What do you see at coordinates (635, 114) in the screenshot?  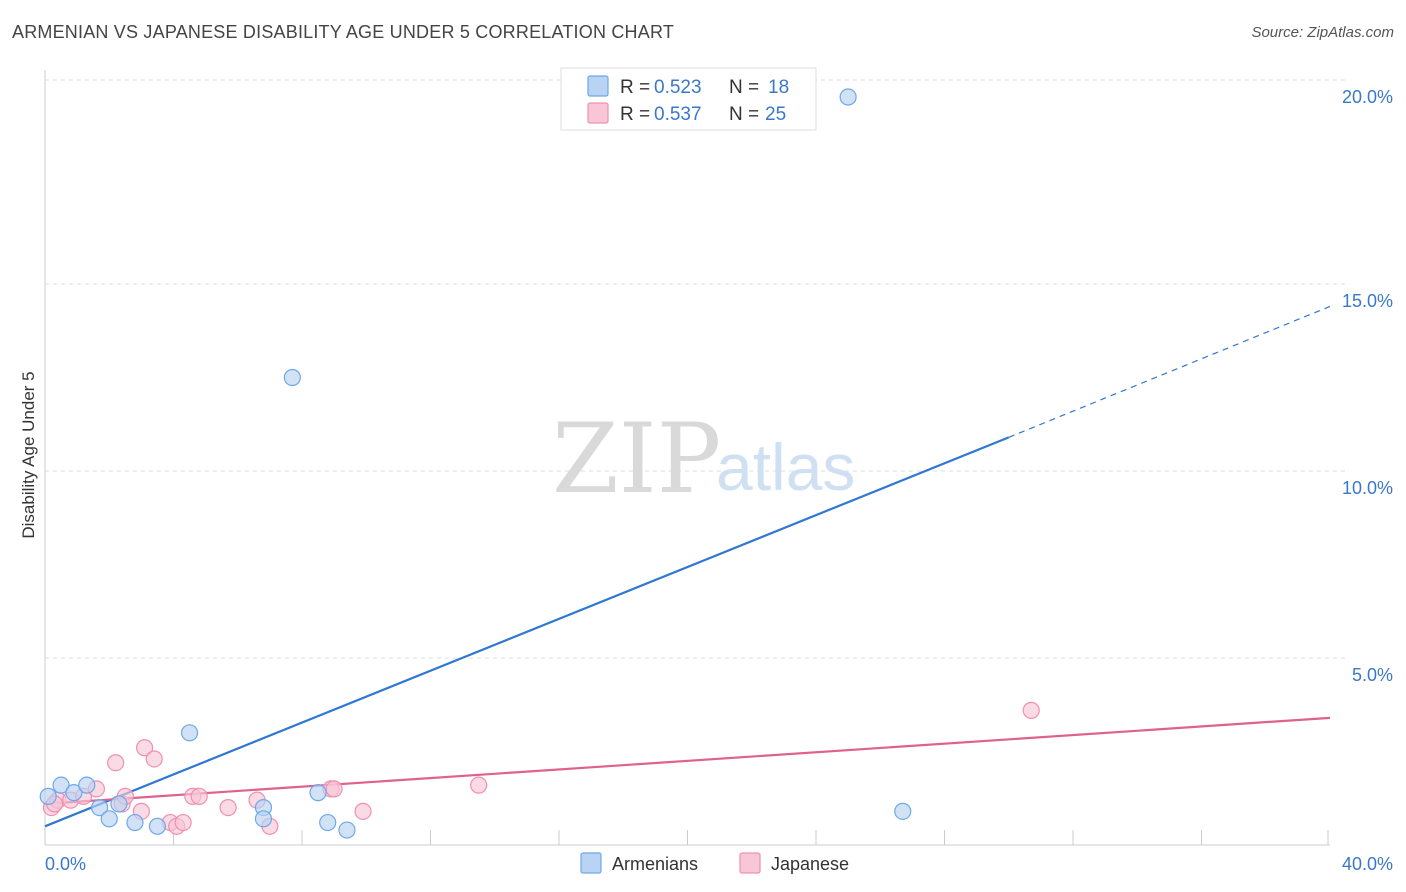 I see `legend-r-label-japanese: R =` at bounding box center [635, 114].